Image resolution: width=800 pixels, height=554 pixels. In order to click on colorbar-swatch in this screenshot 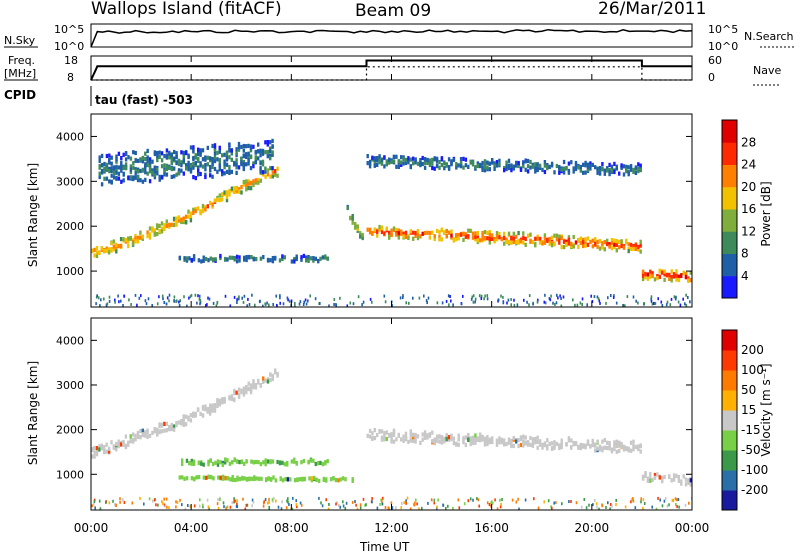, I will do `click(729, 460)`.